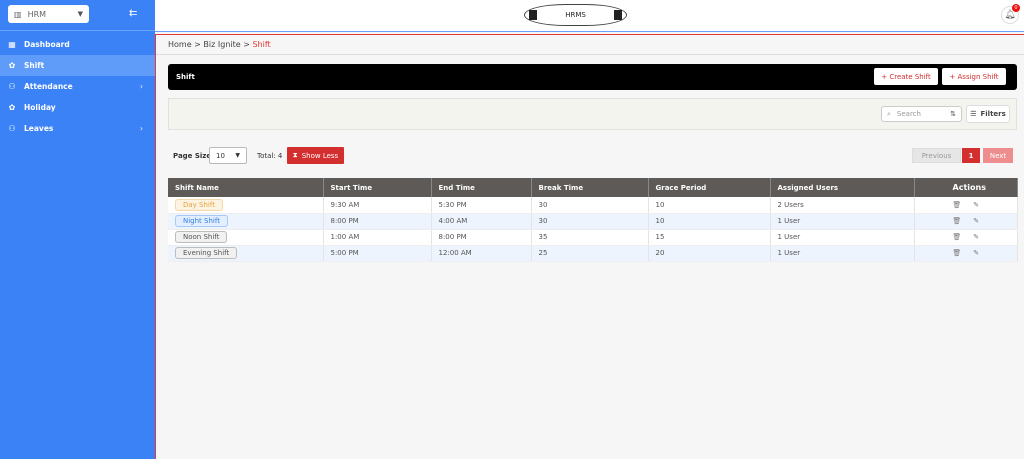 Image resolution: width=1024 pixels, height=459 pixels. What do you see at coordinates (220, 156) in the screenshot?
I see `page-size-value: 10` at bounding box center [220, 156].